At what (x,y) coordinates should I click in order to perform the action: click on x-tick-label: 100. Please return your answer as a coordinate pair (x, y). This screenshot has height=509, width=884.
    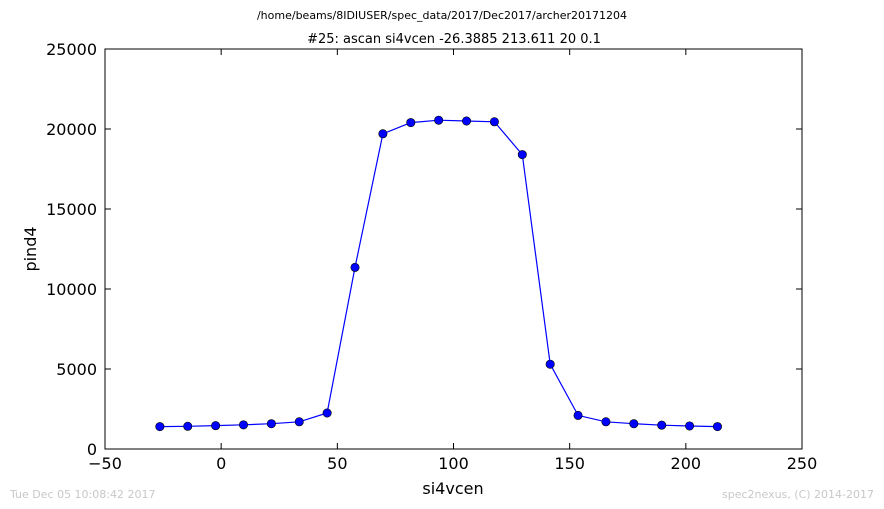
    Looking at the image, I should click on (453, 463).